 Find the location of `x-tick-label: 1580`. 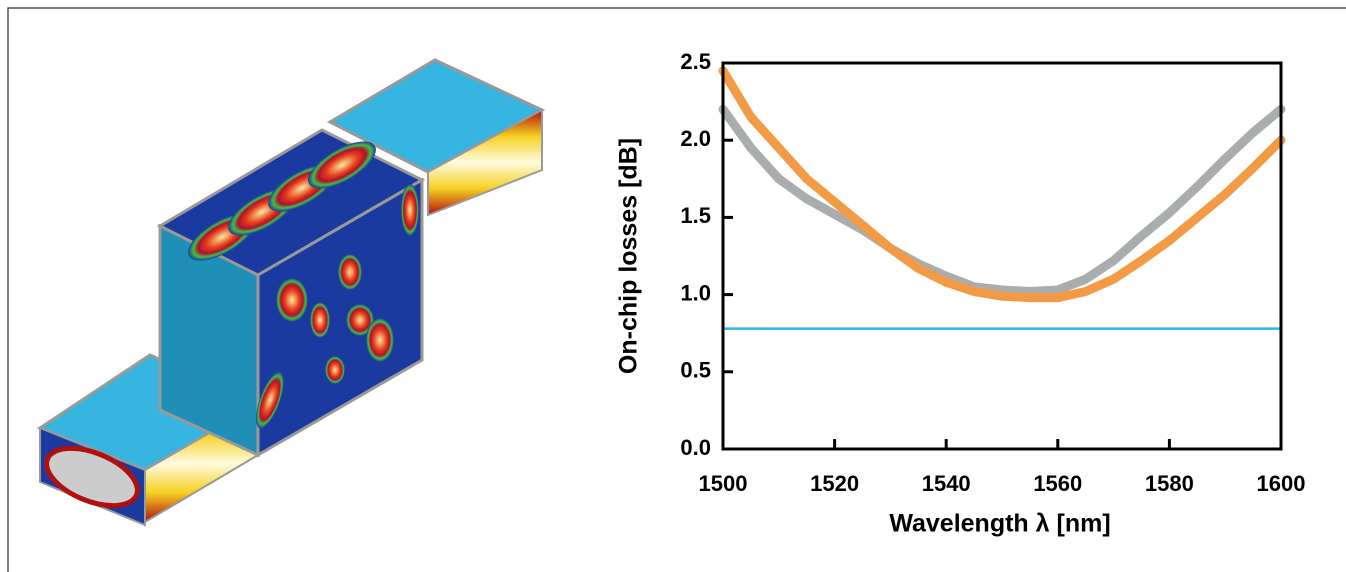

x-tick-label: 1580 is located at coordinates (1169, 483).